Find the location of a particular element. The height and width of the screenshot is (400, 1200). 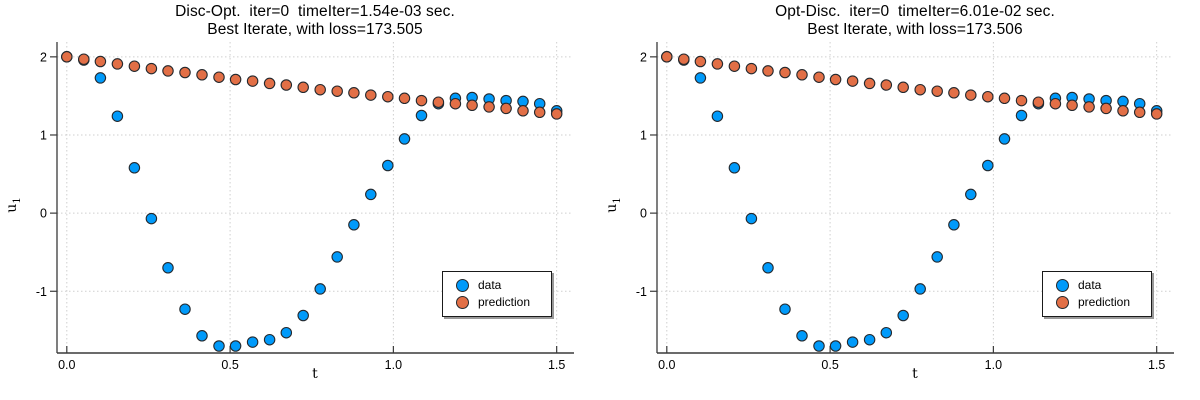

chart-title-line-1: Opt-Disc. iter=0 timeIter=6.01e-02 sec. is located at coordinates (915, 11).